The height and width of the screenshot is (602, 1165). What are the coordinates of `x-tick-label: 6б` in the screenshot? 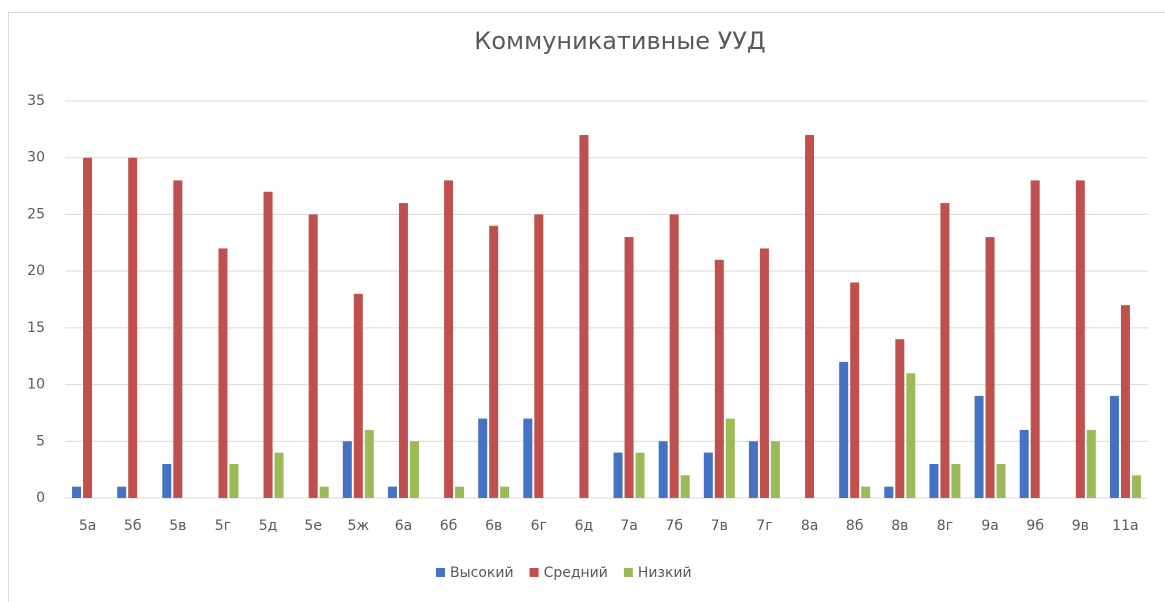 It's located at (449, 526).